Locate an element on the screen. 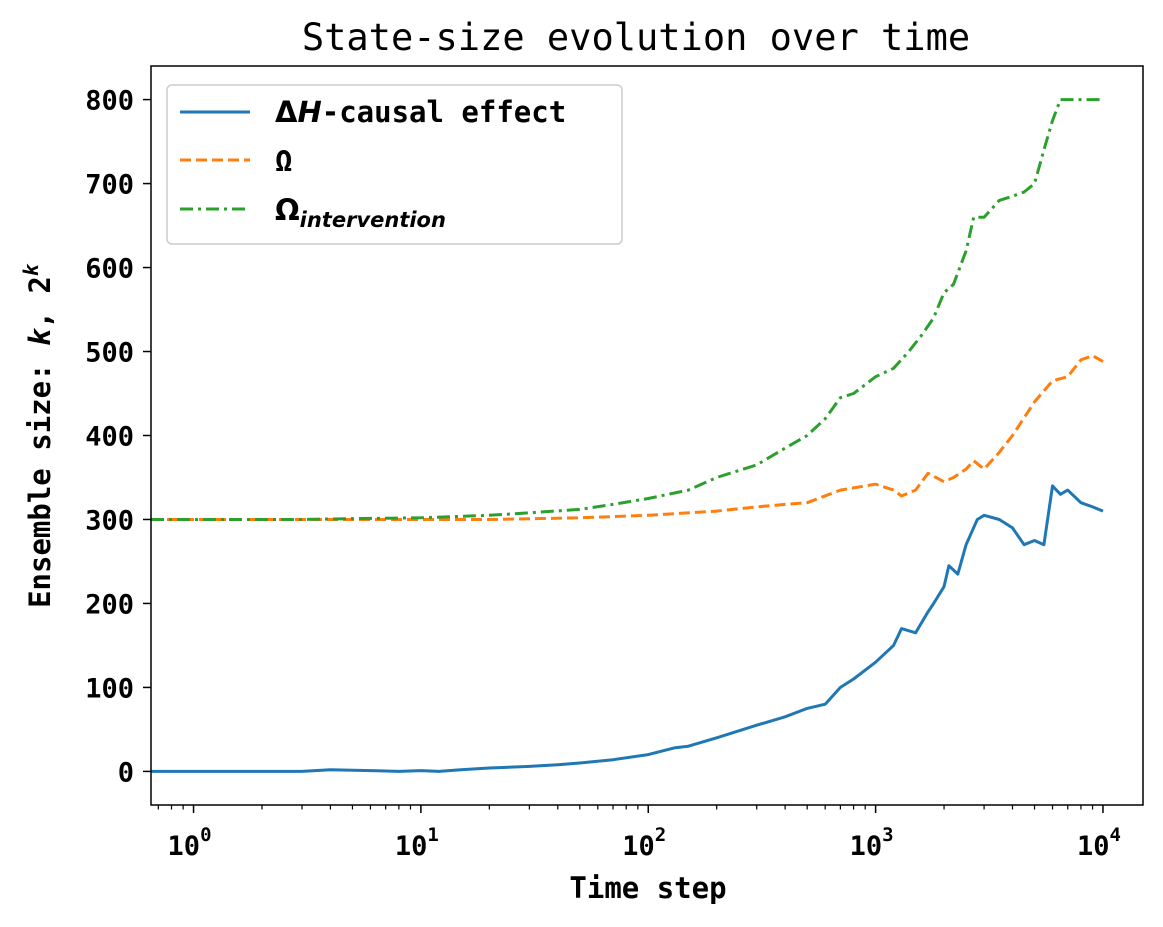 This screenshot has width=1163, height=927. y-tick-label-7: 700 is located at coordinates (109, 185).